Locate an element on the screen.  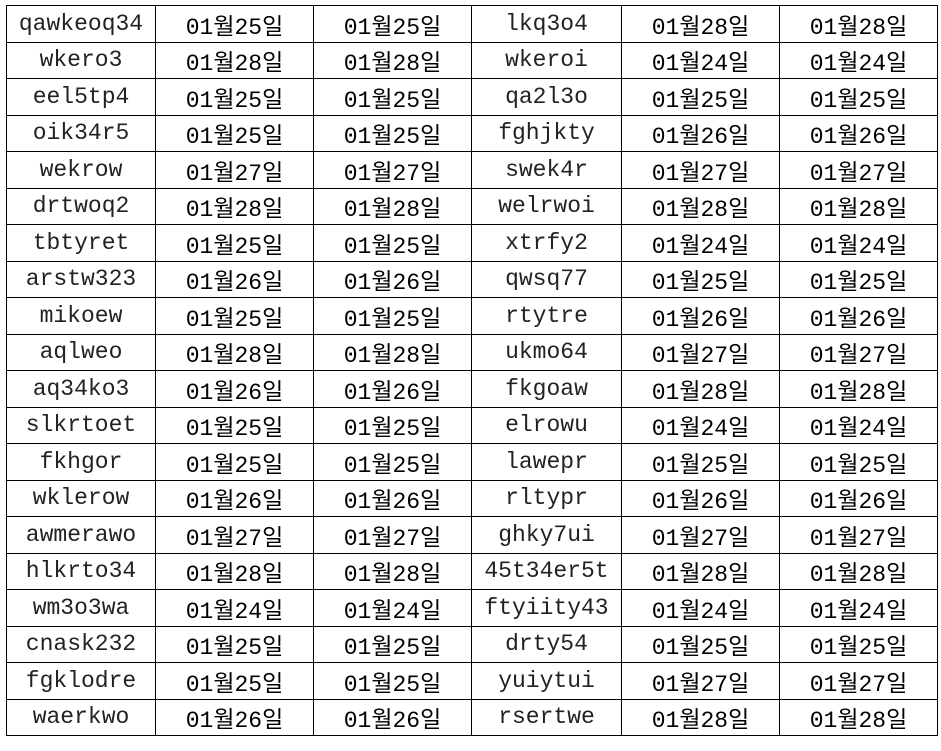
cell-code-a: aq34ko3 is located at coordinates (81, 389).